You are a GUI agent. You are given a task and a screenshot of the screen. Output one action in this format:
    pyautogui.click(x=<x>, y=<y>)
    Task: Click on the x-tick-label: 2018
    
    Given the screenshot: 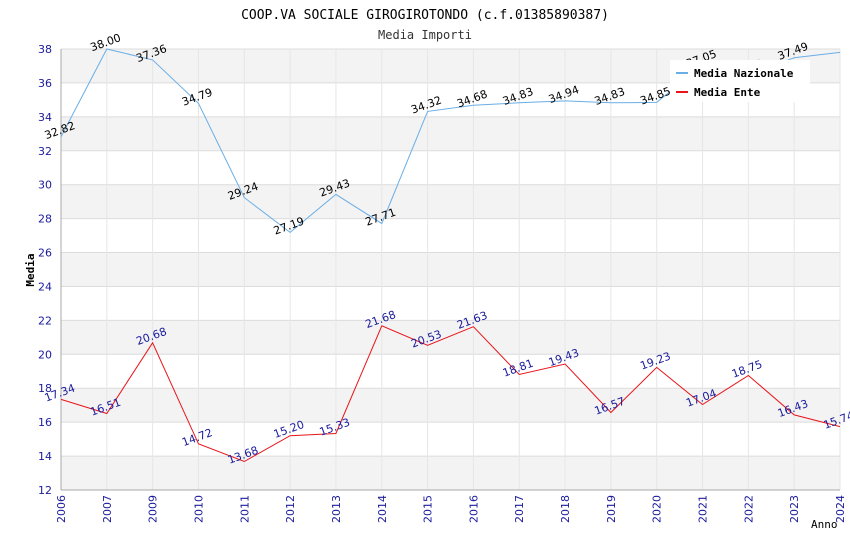 What is the action you would take?
    pyautogui.click(x=565, y=509)
    